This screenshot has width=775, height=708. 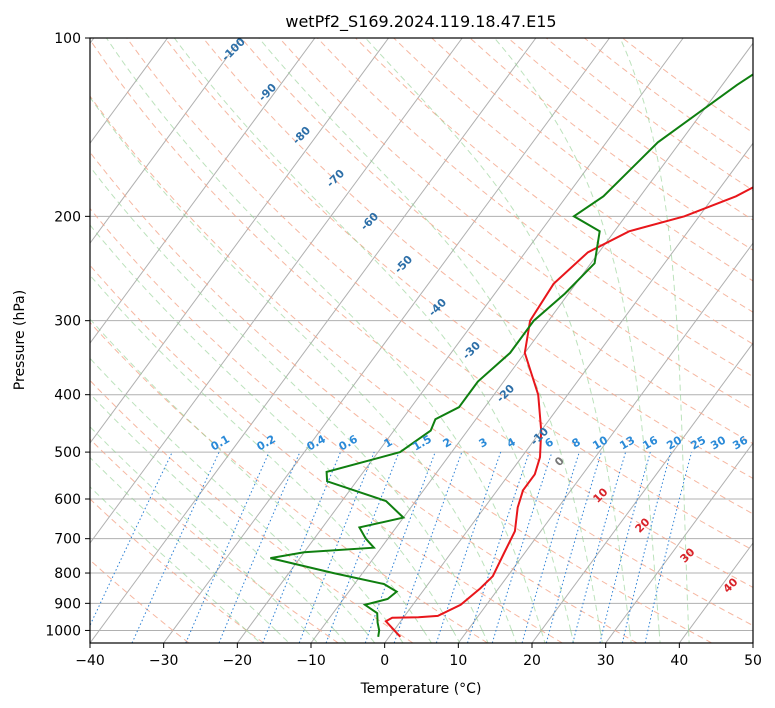 I want to click on y-axis-label: Pressure (hPa), so click(x=20, y=340).